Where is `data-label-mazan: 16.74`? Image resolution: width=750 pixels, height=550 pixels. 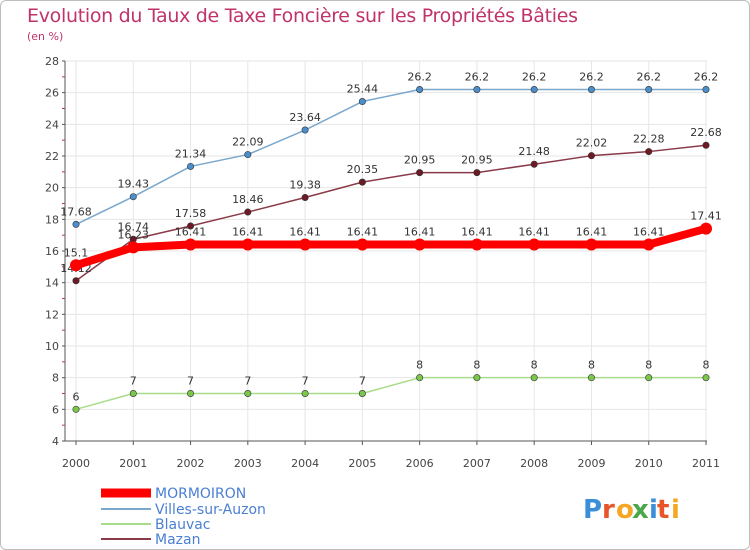 data-label-mazan: 16.74 is located at coordinates (134, 226).